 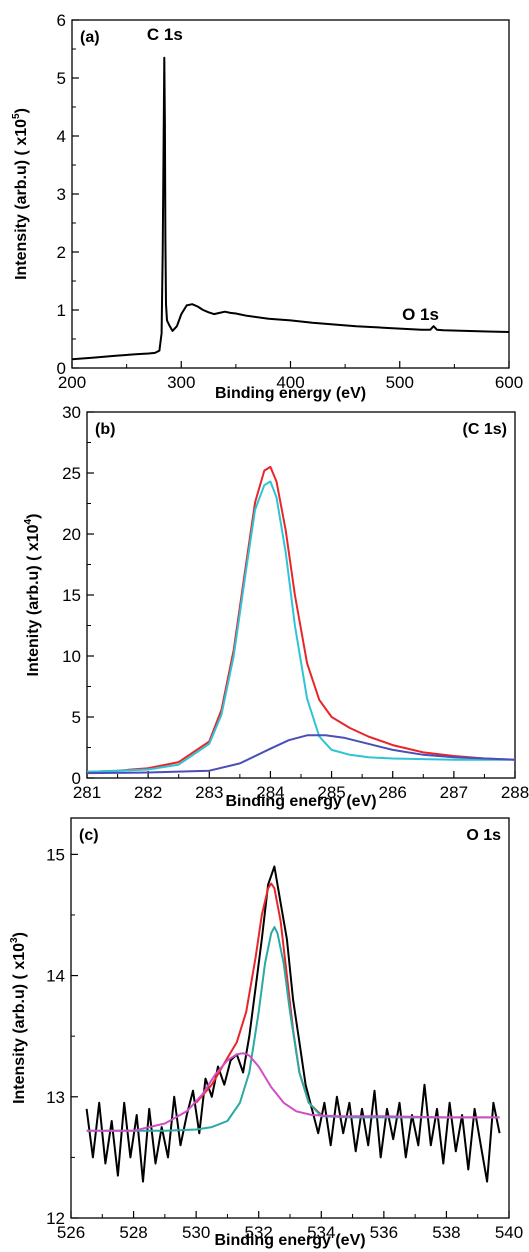 What do you see at coordinates (420, 314) in the screenshot?
I see `peak-annotation: O 1s` at bounding box center [420, 314].